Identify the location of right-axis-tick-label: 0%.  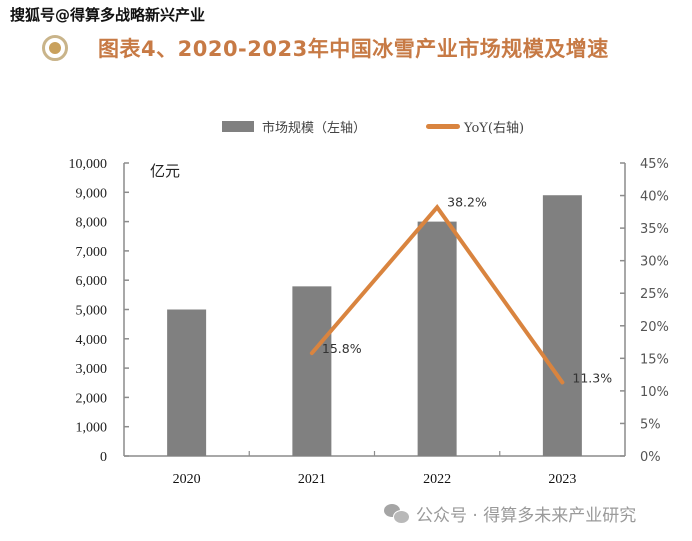
(650, 457).